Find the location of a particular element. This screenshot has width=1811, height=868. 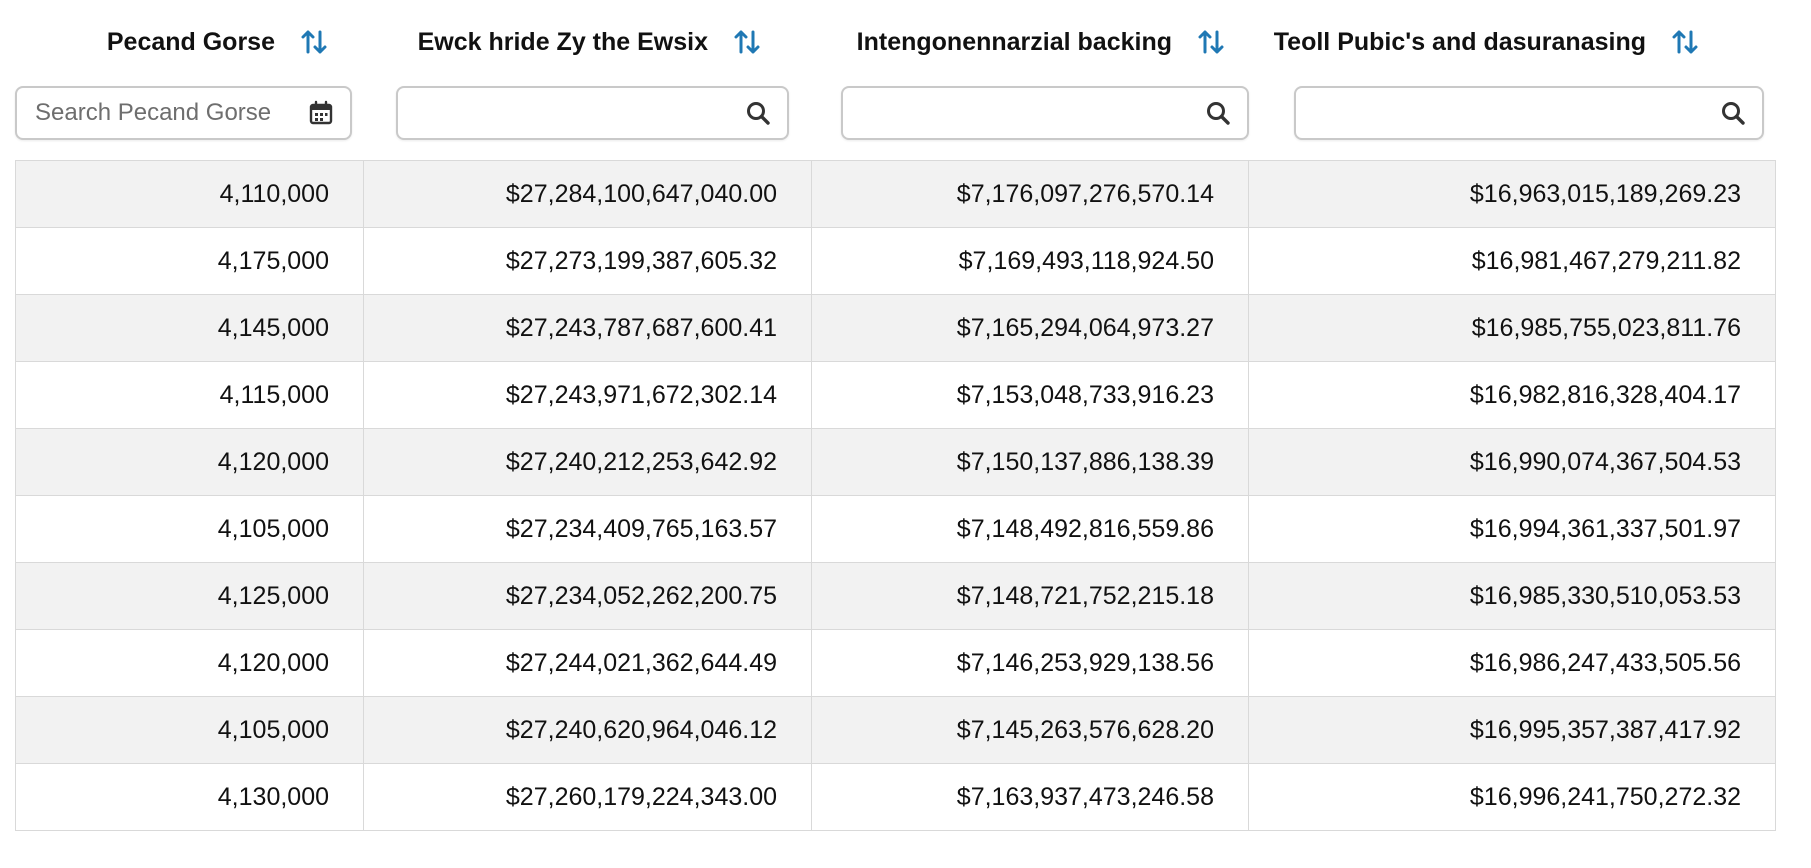

column-header-4: Teoll Pubic's and dasuranasing is located at coordinates (1482, 42).